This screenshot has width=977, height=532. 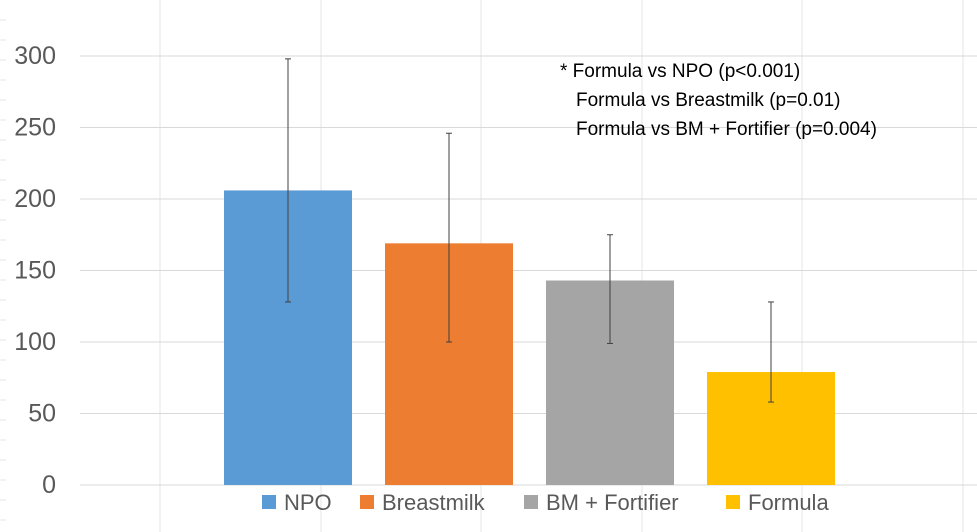 I want to click on y-axis-tick-labels: 0 50 100 150 200 250 300, so click(x=35, y=270).